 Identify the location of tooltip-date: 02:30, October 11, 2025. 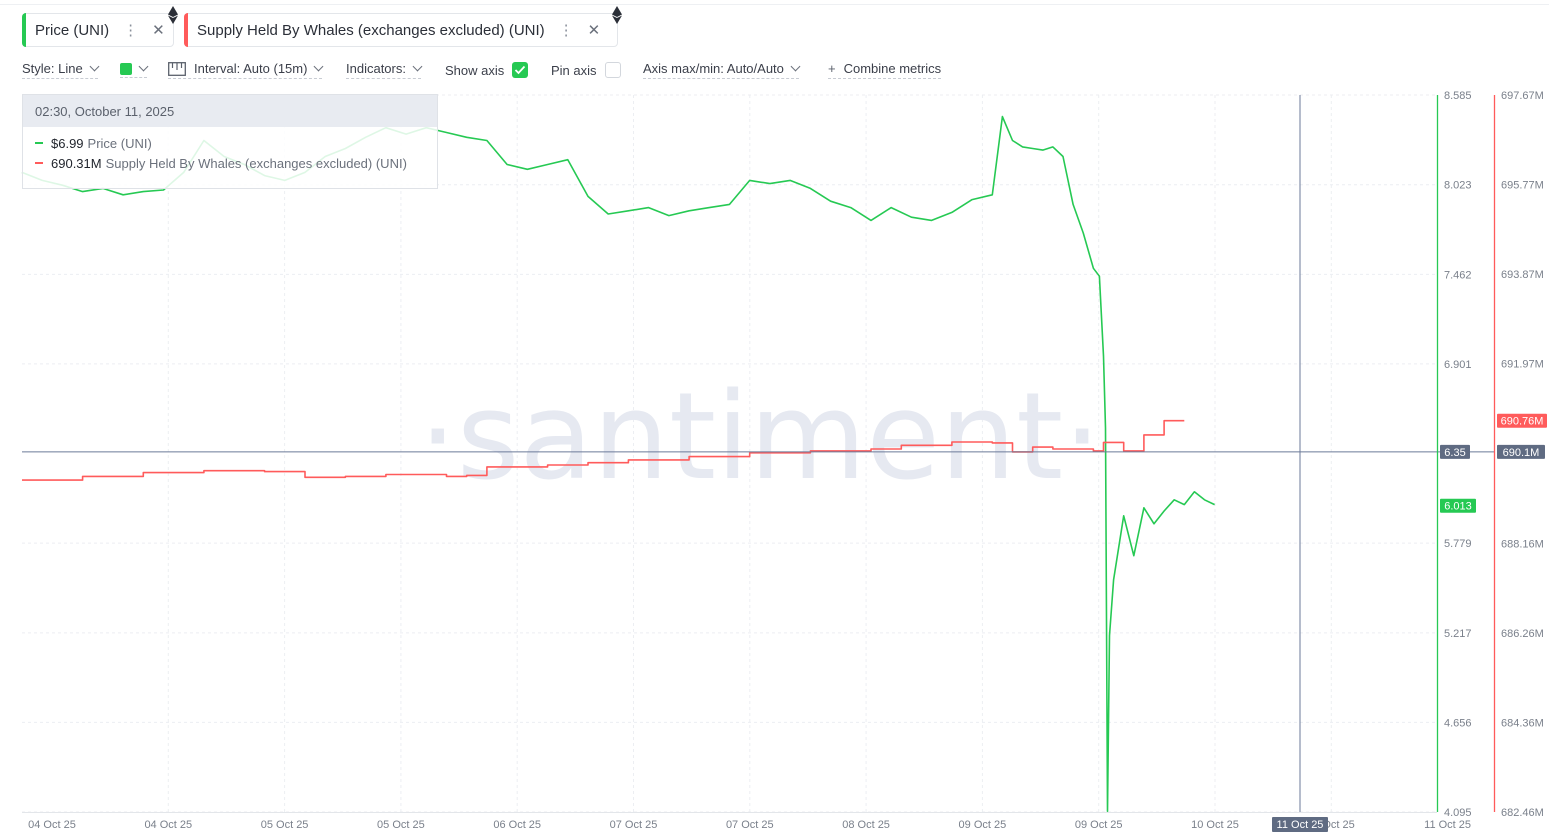
(230, 111).